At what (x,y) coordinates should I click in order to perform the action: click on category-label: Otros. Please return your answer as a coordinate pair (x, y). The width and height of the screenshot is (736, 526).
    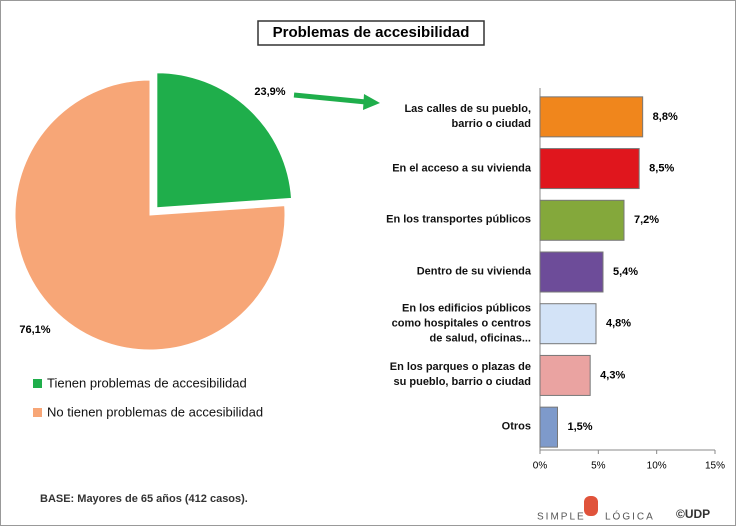
    Looking at the image, I should click on (516, 426).